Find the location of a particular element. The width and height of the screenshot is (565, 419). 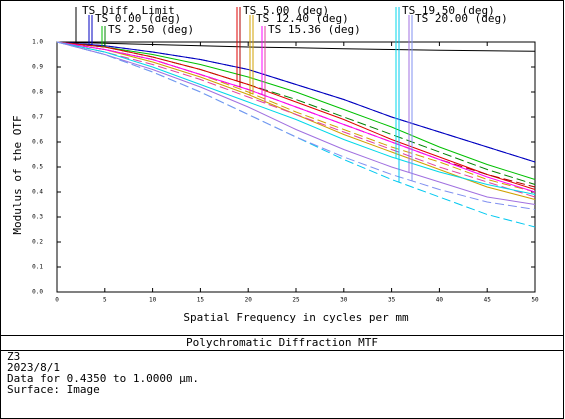

x-tick-label: 5 is located at coordinates (105, 300).